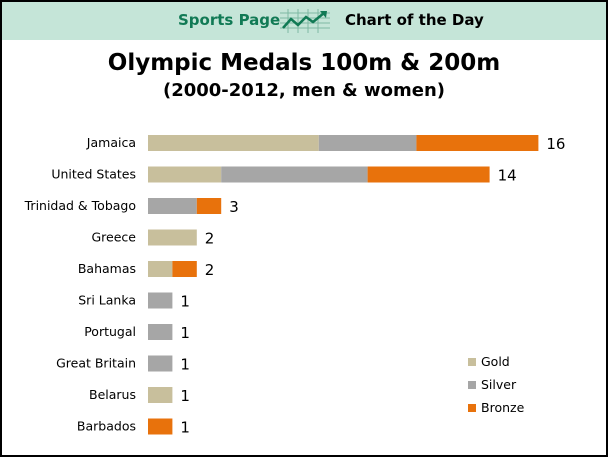 This screenshot has width=608, height=457. Describe the element at coordinates (112, 394) in the screenshot. I see `category-label: Belarus` at that location.